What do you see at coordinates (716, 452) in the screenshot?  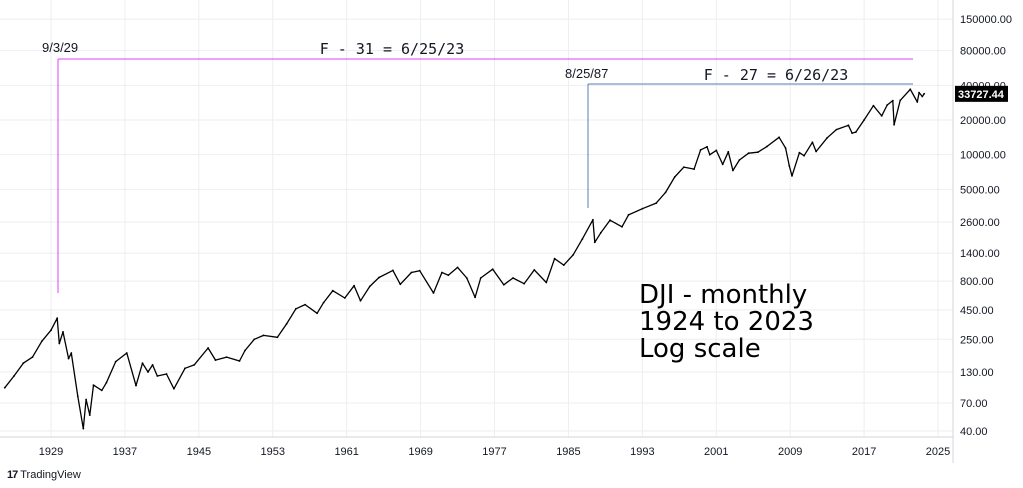 I see `x-tick-label: 2001` at bounding box center [716, 452].